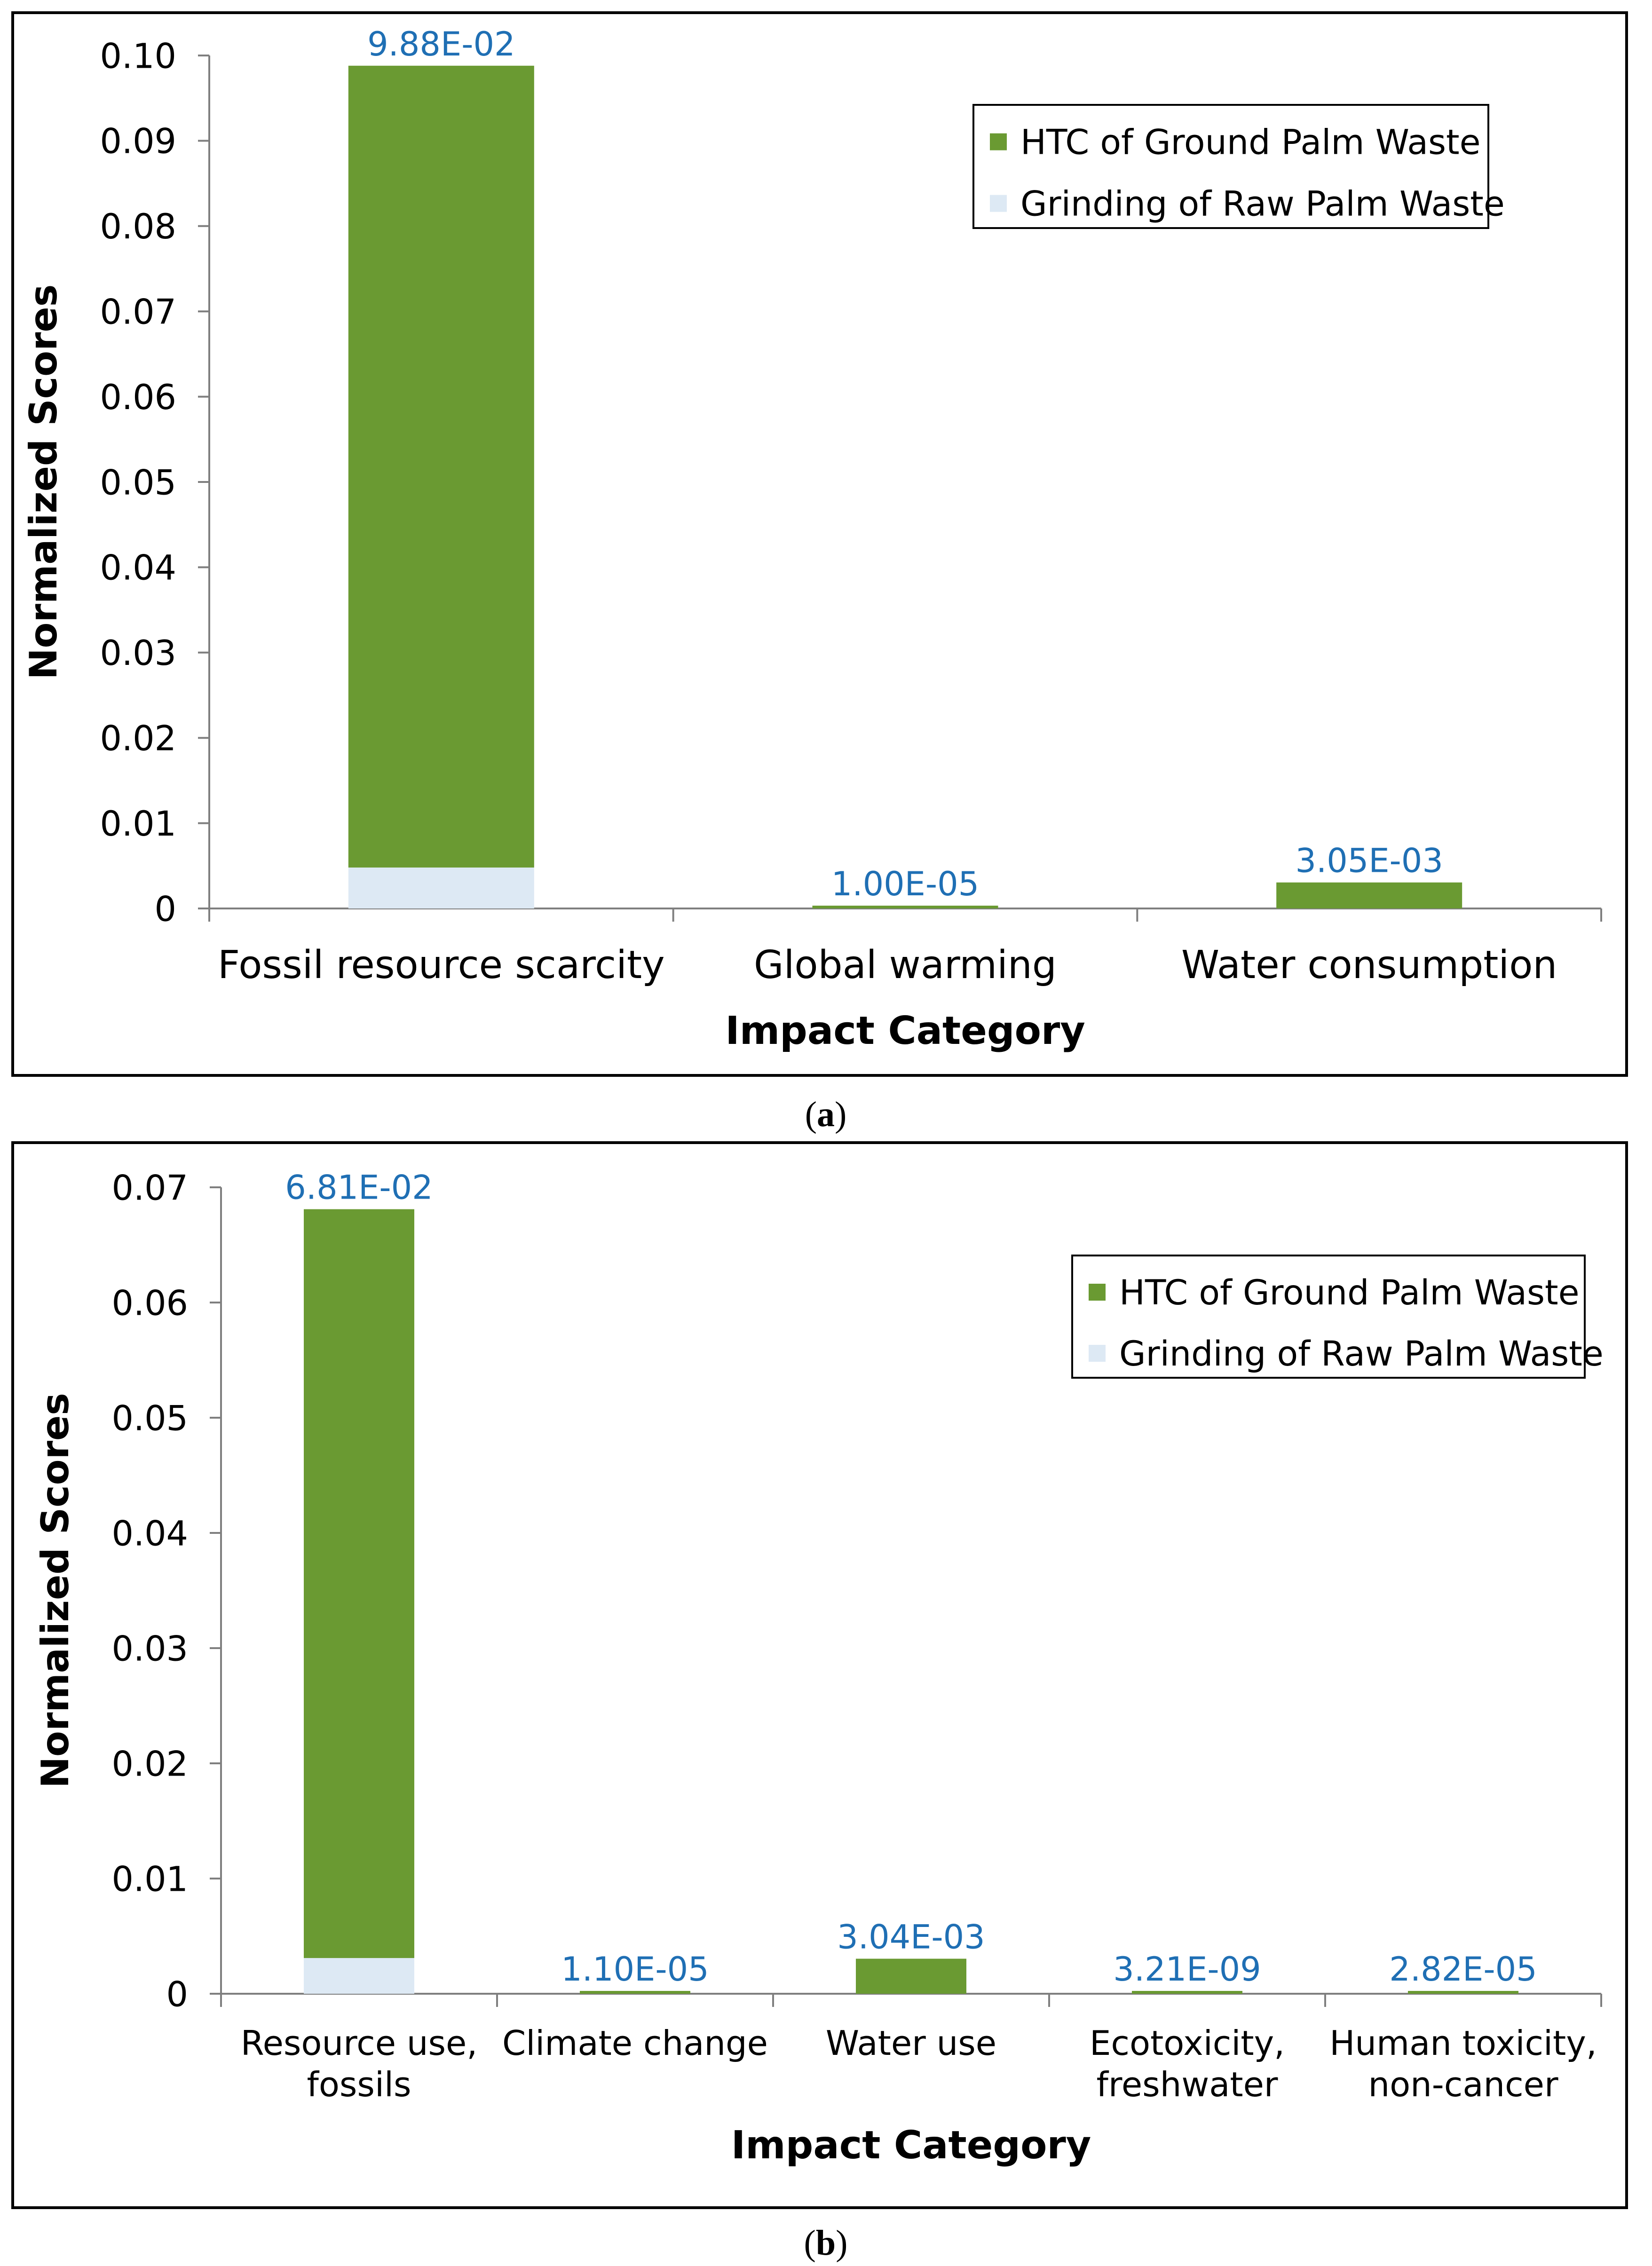  What do you see at coordinates (441, 965) in the screenshot?
I see `x-category-label: Fossil resource scarcity` at bounding box center [441, 965].